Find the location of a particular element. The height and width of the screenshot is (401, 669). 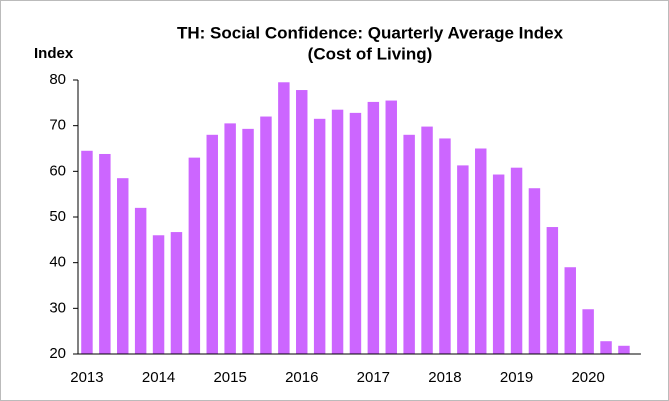

x-tick-label: 2016 is located at coordinates (301, 377).